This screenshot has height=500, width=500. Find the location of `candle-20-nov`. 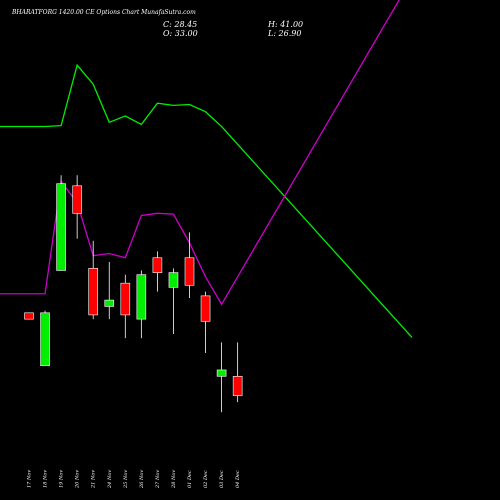

candle-20-nov is located at coordinates (77, 207).